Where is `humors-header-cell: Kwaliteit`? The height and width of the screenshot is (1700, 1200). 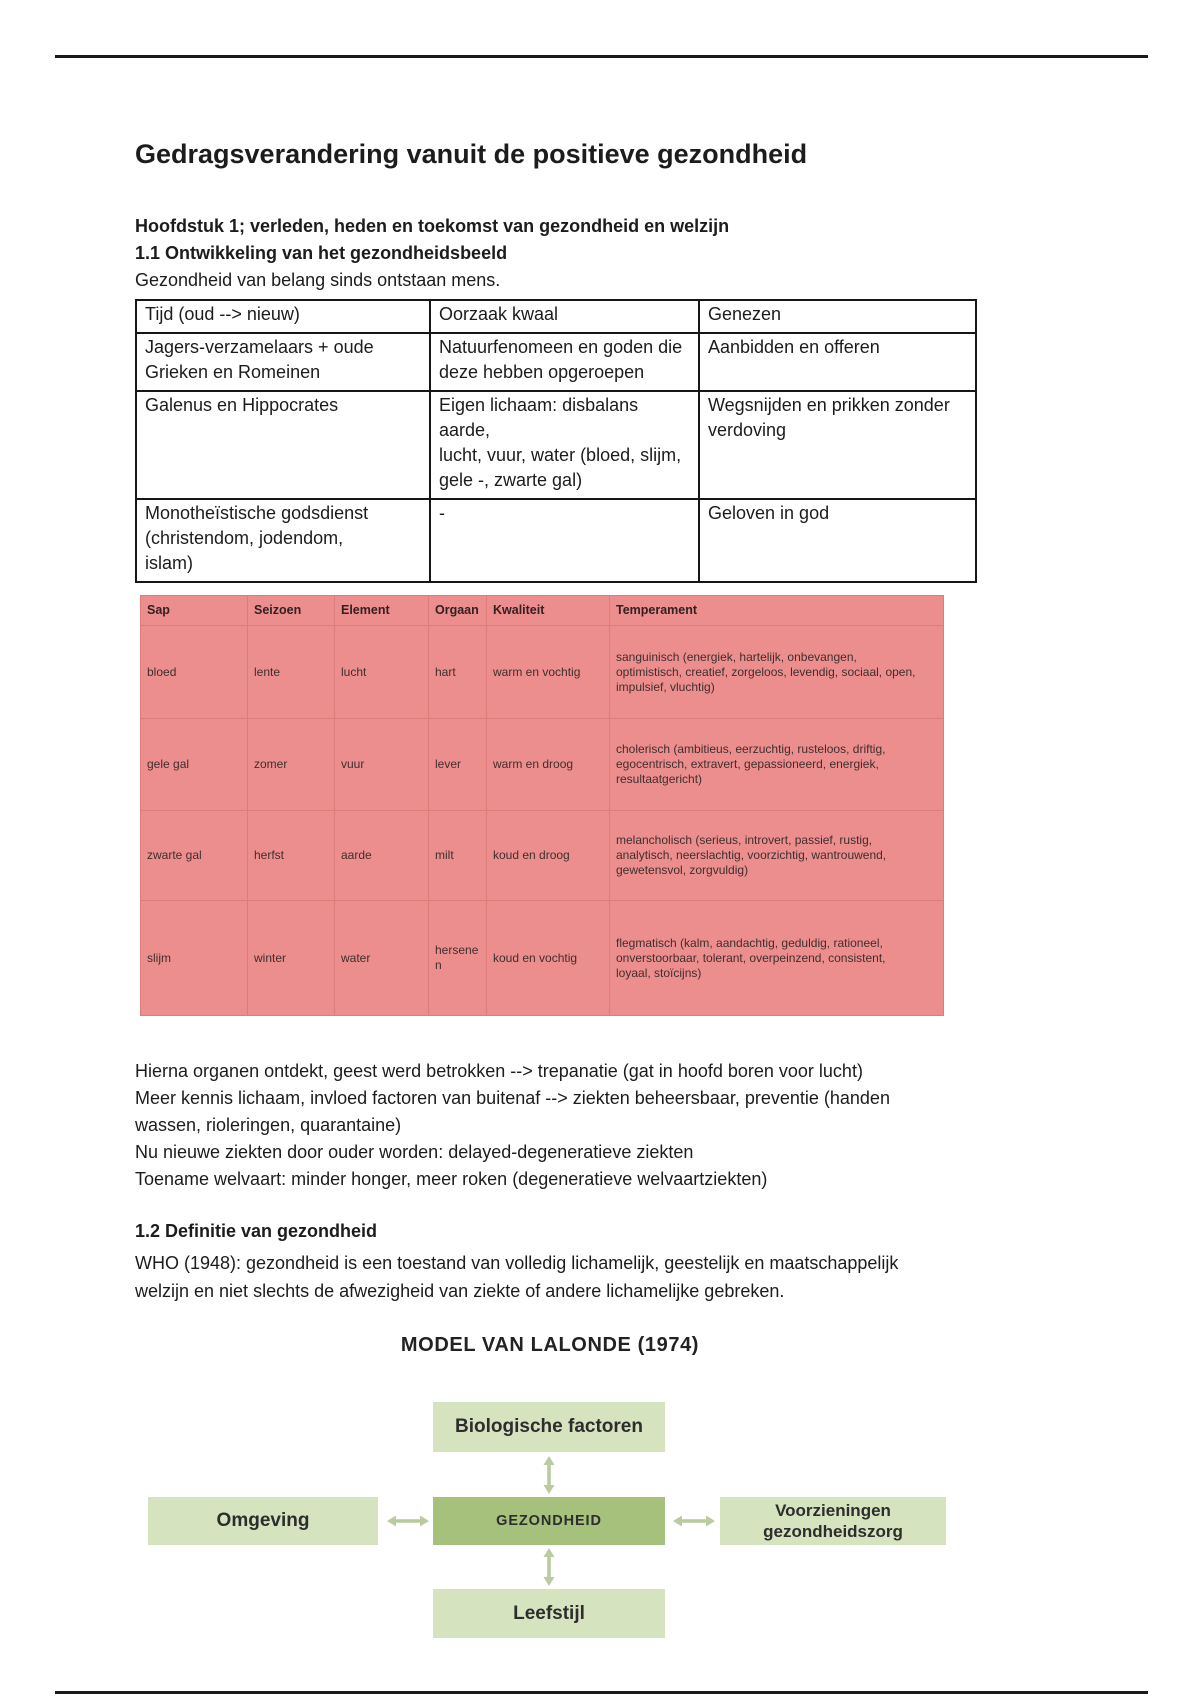
humors-header-cell: Kwaliteit is located at coordinates (548, 610).